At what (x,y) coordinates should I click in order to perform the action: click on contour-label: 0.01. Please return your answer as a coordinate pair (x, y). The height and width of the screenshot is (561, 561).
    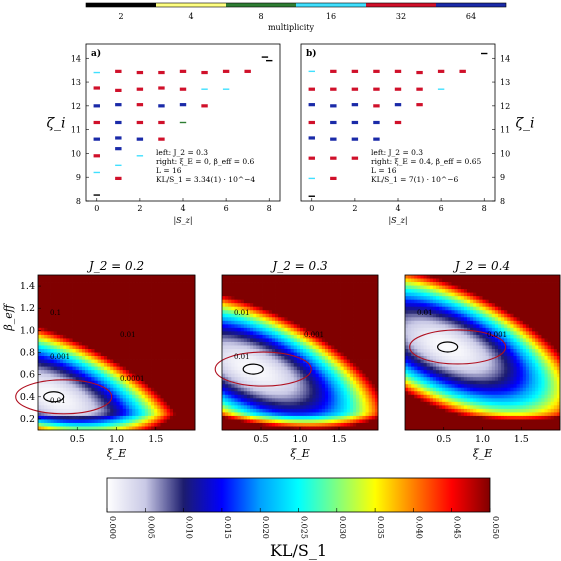
    Looking at the image, I should click on (128, 335).